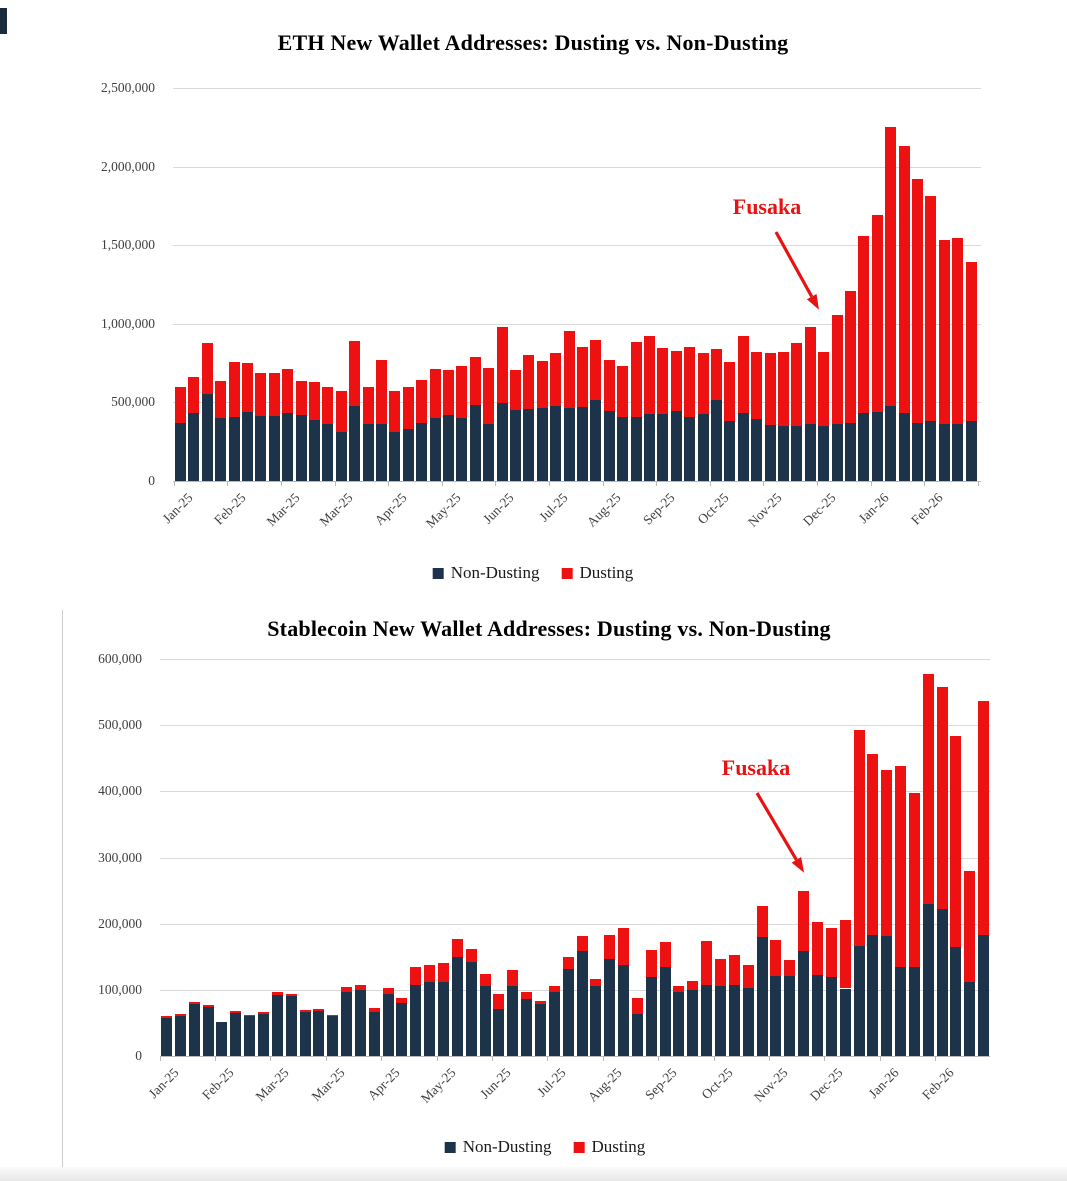  Describe the element at coordinates (390, 509) in the screenshot. I see `x-axis-label: Apr-25` at that location.